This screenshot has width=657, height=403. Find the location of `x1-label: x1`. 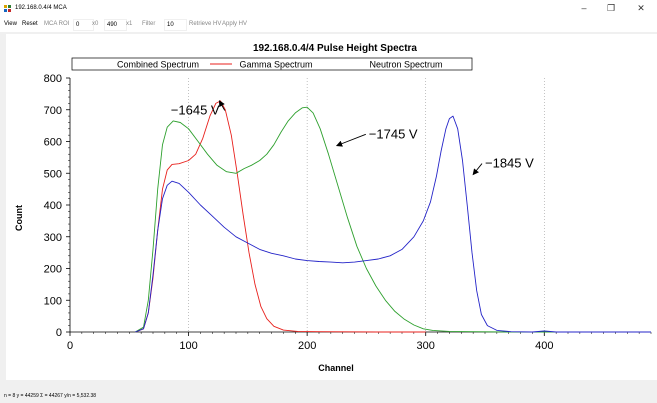

x1-label: x1 is located at coordinates (129, 24).